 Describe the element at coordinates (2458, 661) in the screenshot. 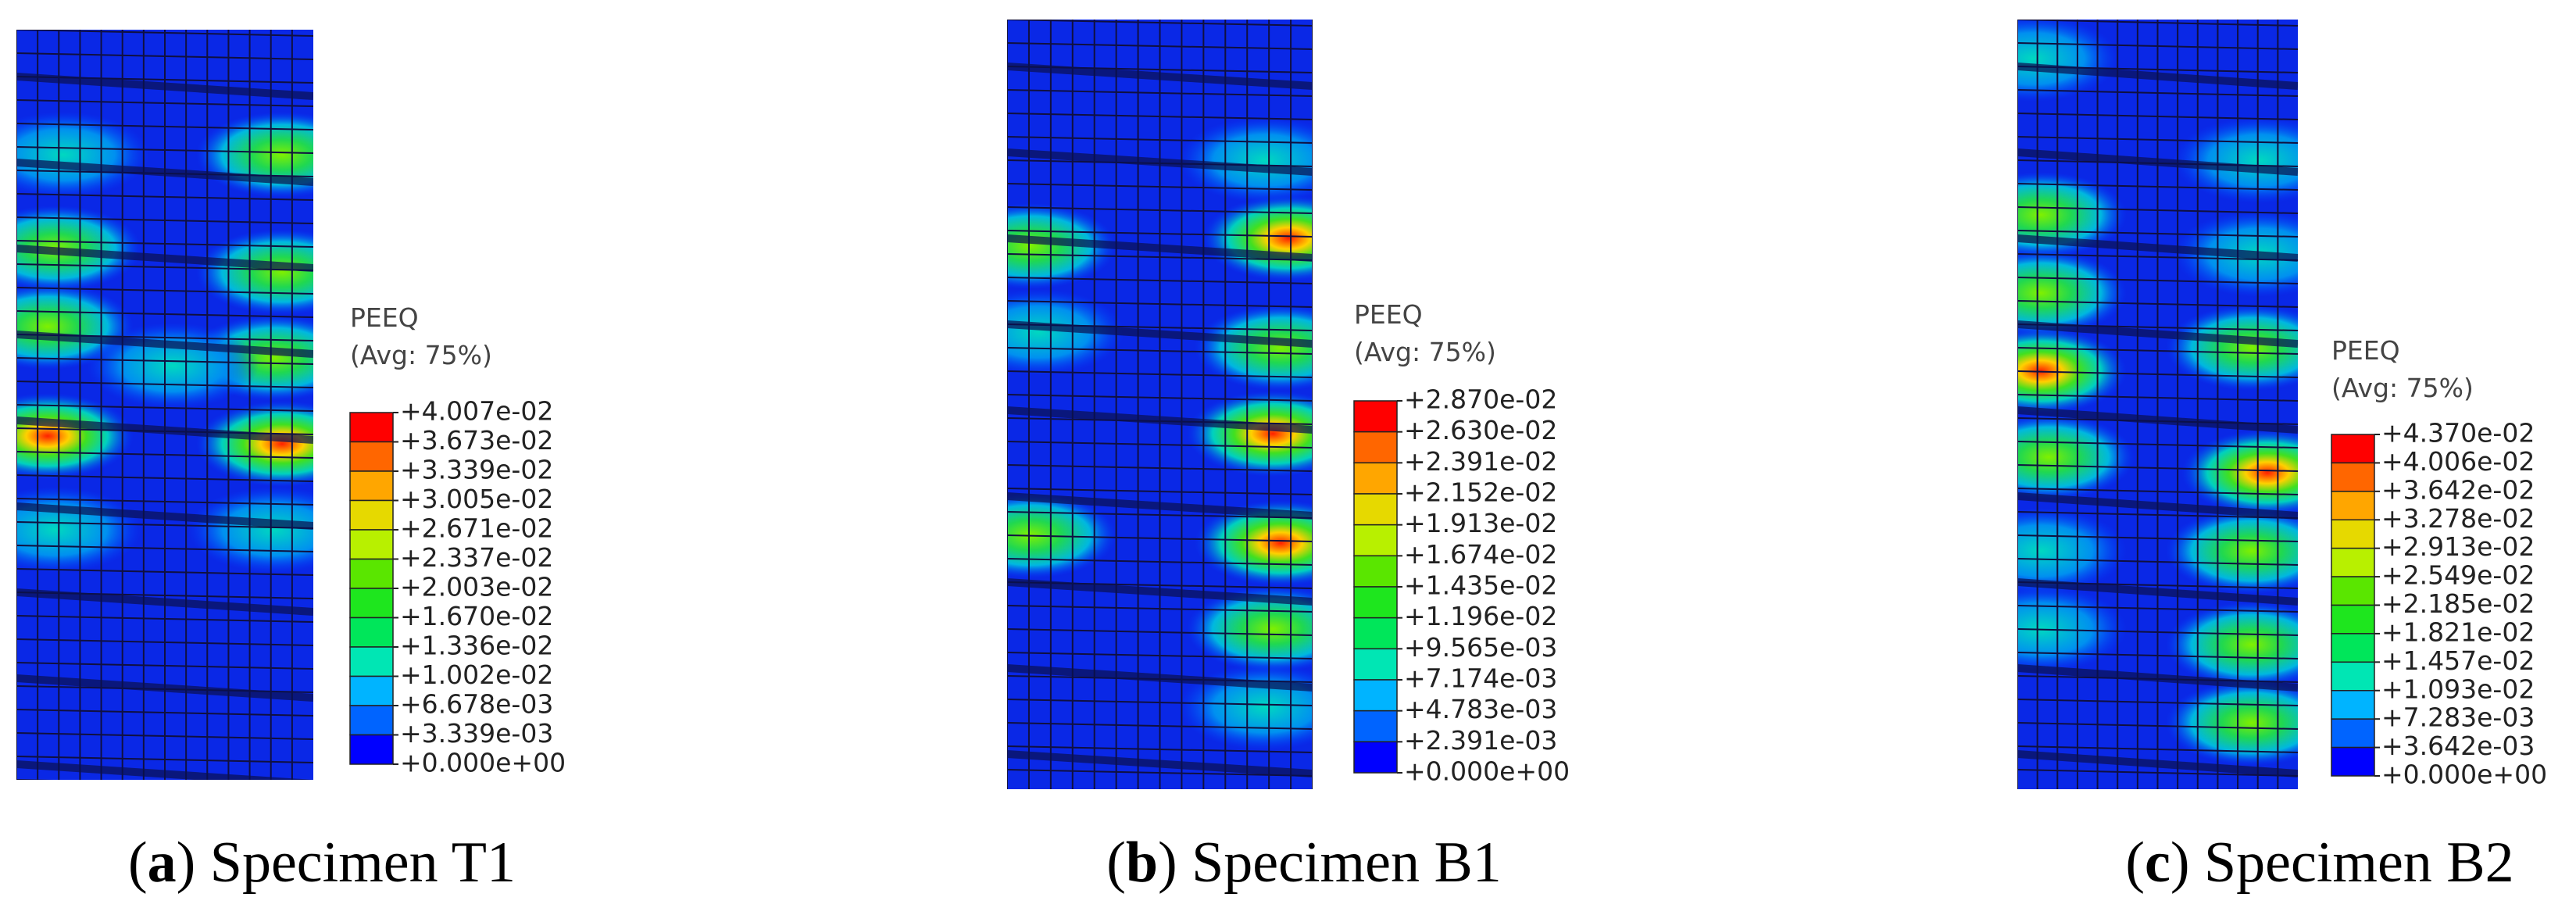

I see `legend-label: +1.457e-02` at that location.